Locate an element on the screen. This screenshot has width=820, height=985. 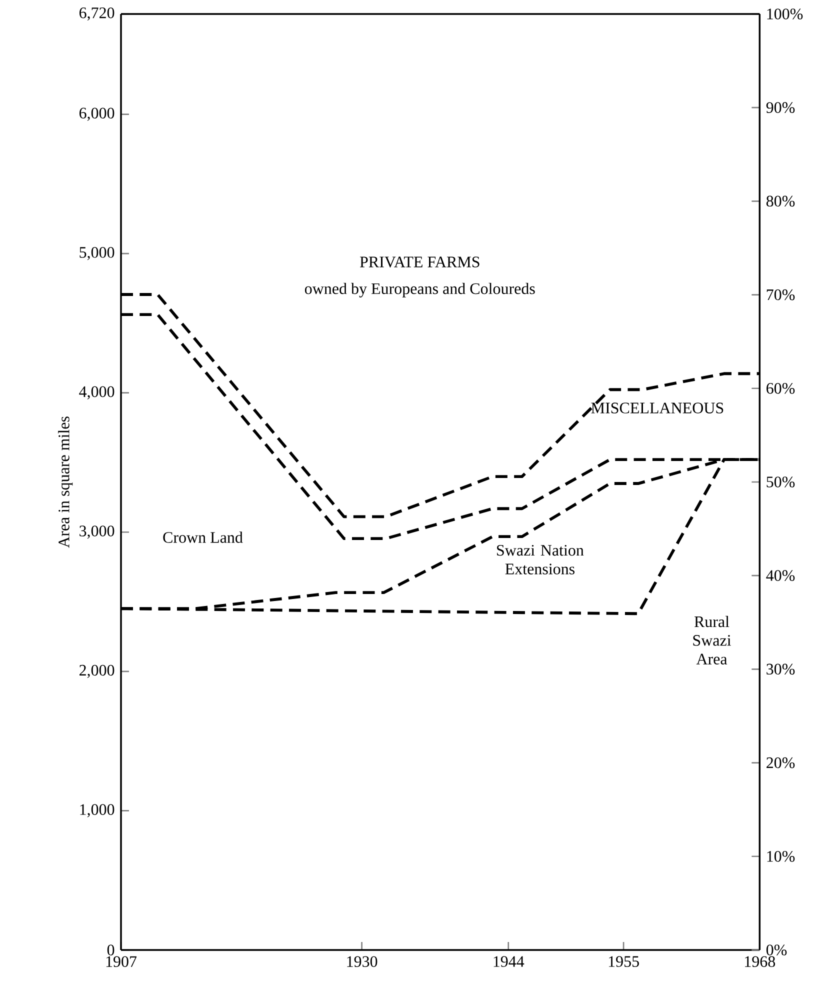
y-axis-title: Area in square miles is located at coordinates (65, 482).